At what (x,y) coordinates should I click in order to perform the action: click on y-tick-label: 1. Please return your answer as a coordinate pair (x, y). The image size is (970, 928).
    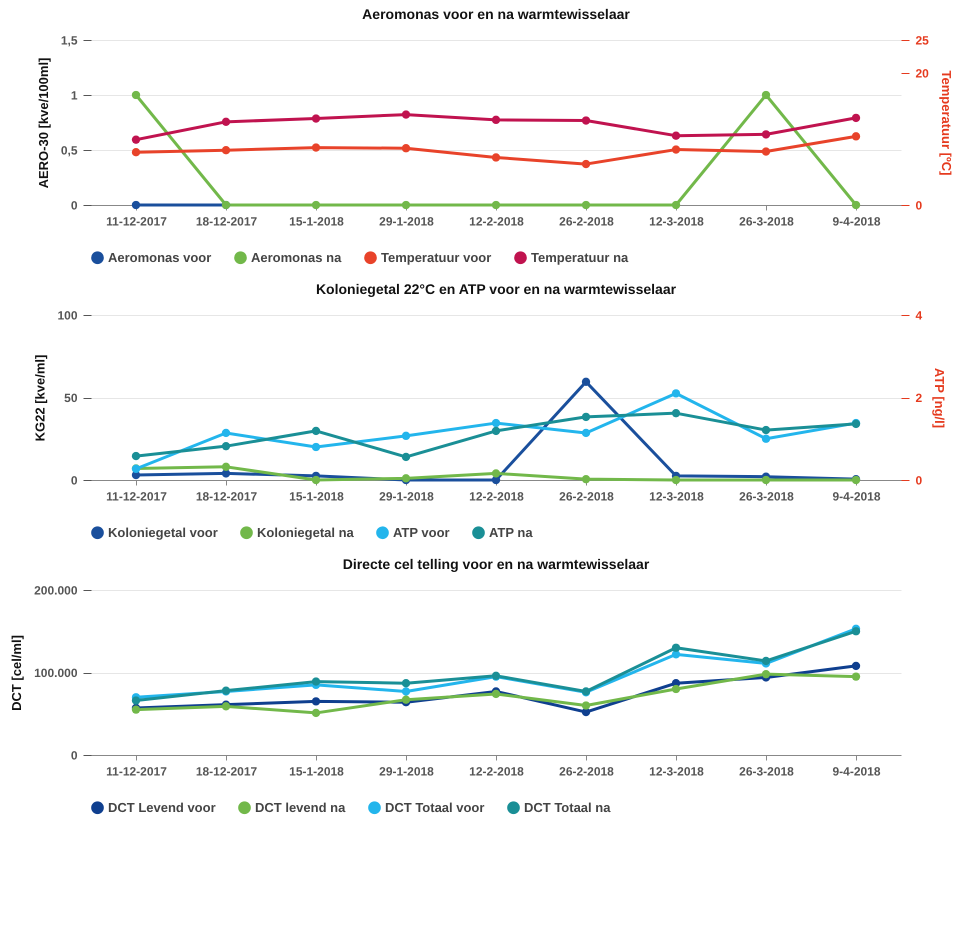
    Looking at the image, I should click on (74, 95).